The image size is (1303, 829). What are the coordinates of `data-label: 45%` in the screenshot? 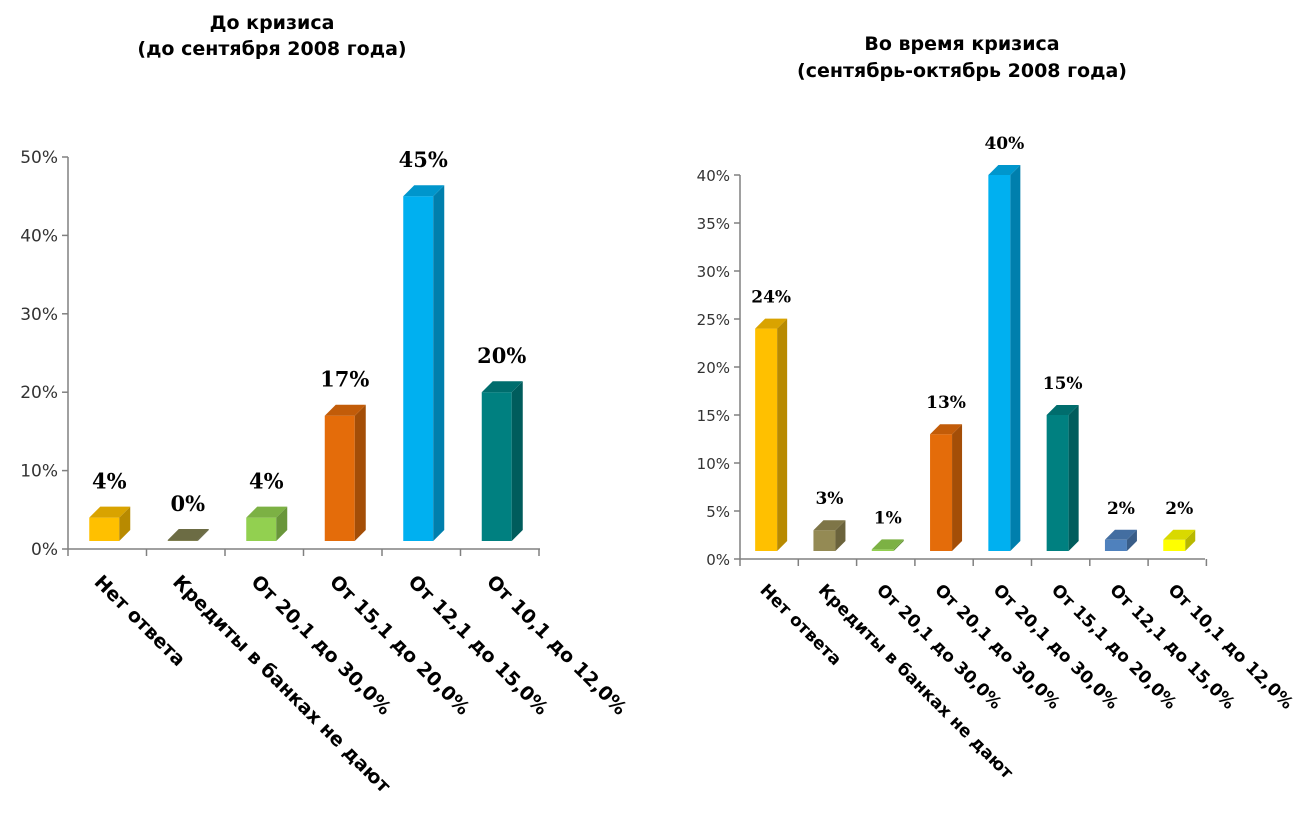 It's located at (423, 159).